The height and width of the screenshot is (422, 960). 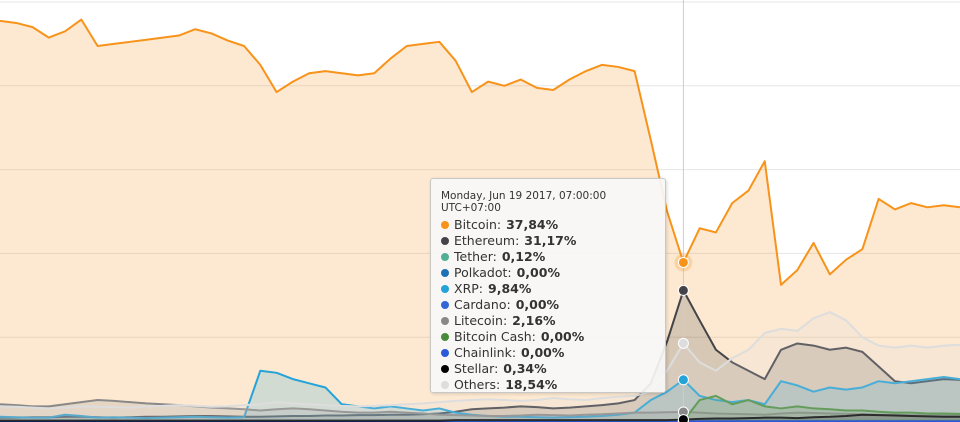 I want to click on tooltip-row: Cardano: 0,00%, so click(x=548, y=305).